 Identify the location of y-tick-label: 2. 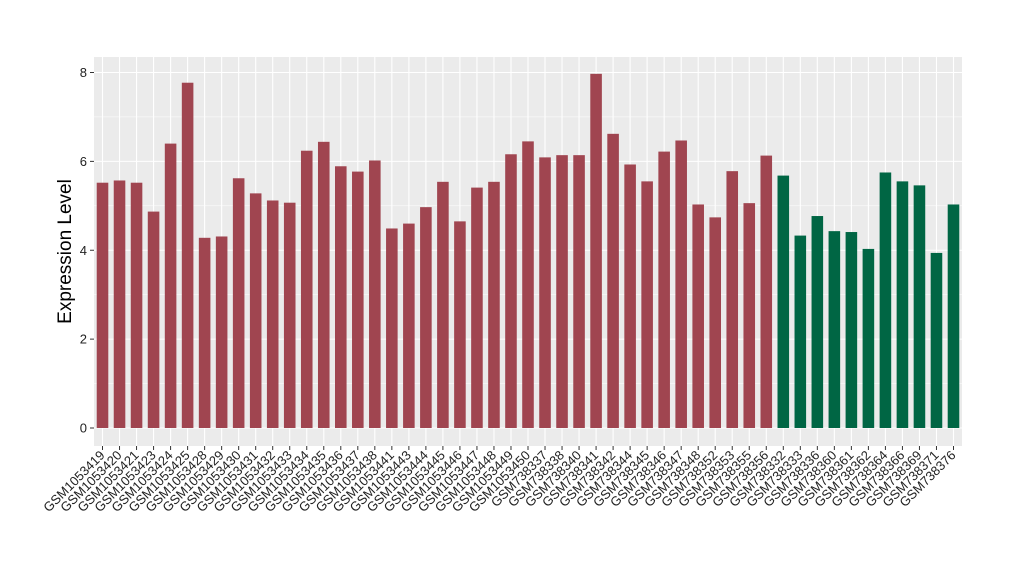
(83, 339).